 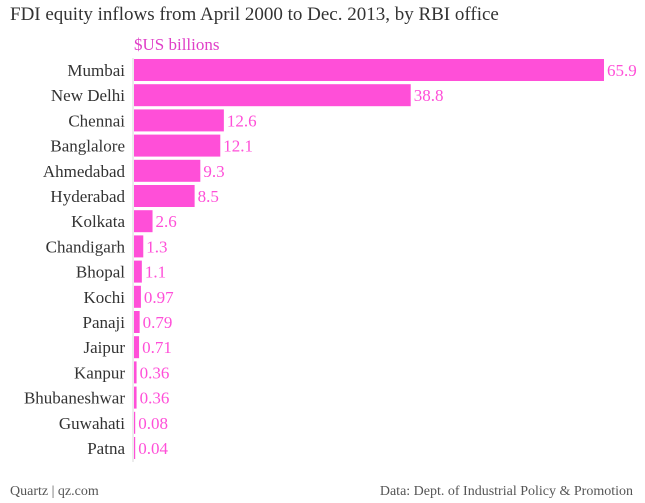 I want to click on category-label-9: Kochi, so click(x=104, y=297).